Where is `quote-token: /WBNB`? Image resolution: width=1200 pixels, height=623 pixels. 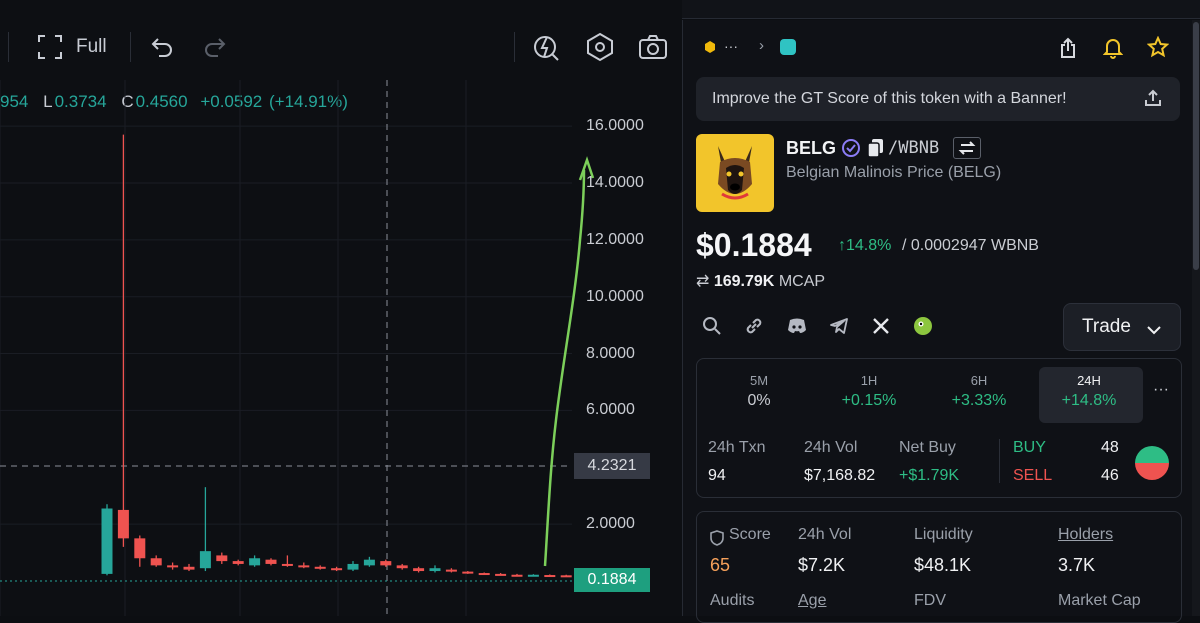
quote-token: /WBNB is located at coordinates (914, 148).